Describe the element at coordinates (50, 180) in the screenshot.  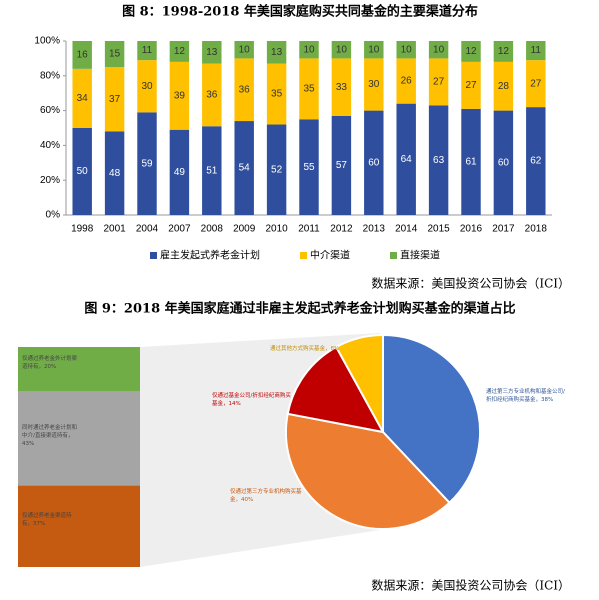
I see `y-tick-label: 20%` at that location.